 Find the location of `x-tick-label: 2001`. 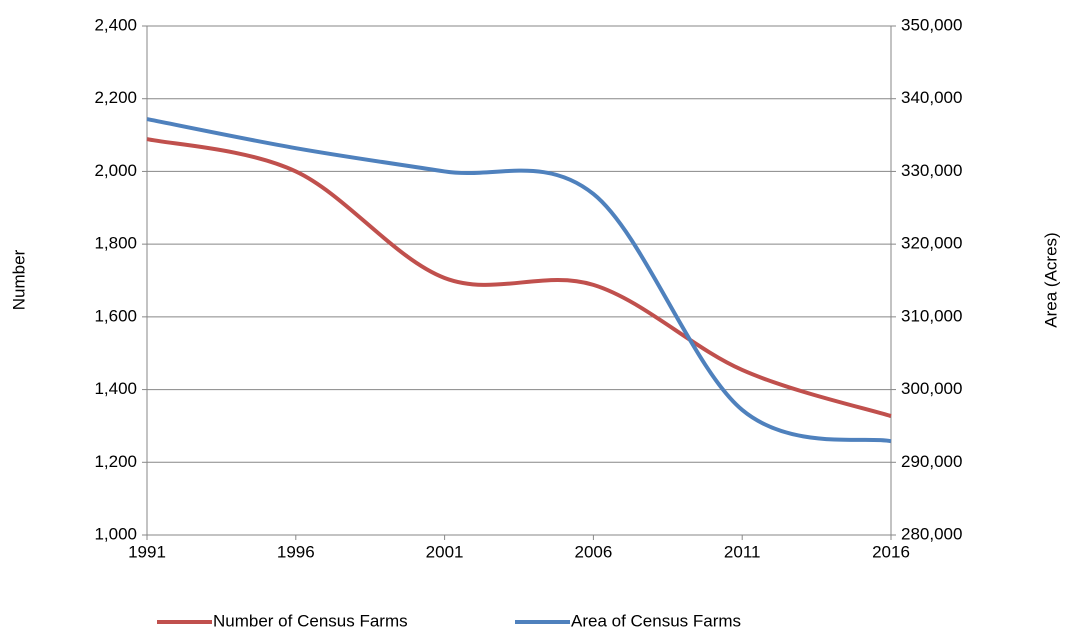

x-tick-label: 2001 is located at coordinates (445, 551).